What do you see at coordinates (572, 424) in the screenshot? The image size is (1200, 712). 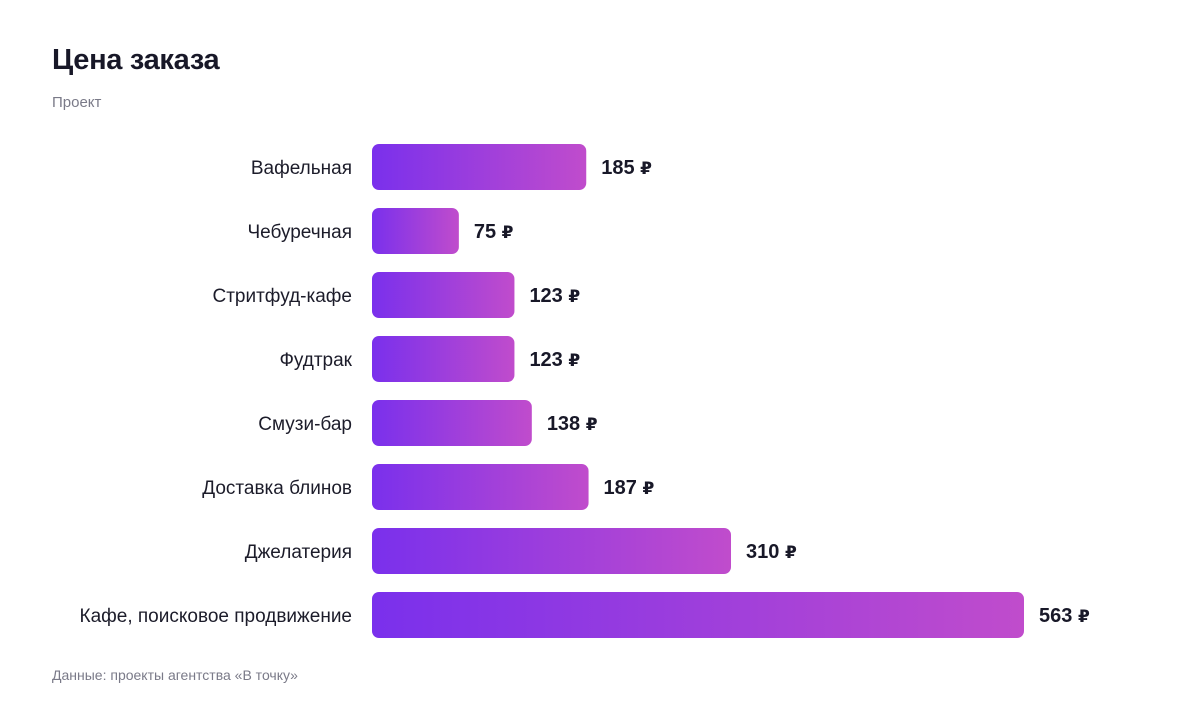 I see `value-label: 138 ₽` at bounding box center [572, 424].